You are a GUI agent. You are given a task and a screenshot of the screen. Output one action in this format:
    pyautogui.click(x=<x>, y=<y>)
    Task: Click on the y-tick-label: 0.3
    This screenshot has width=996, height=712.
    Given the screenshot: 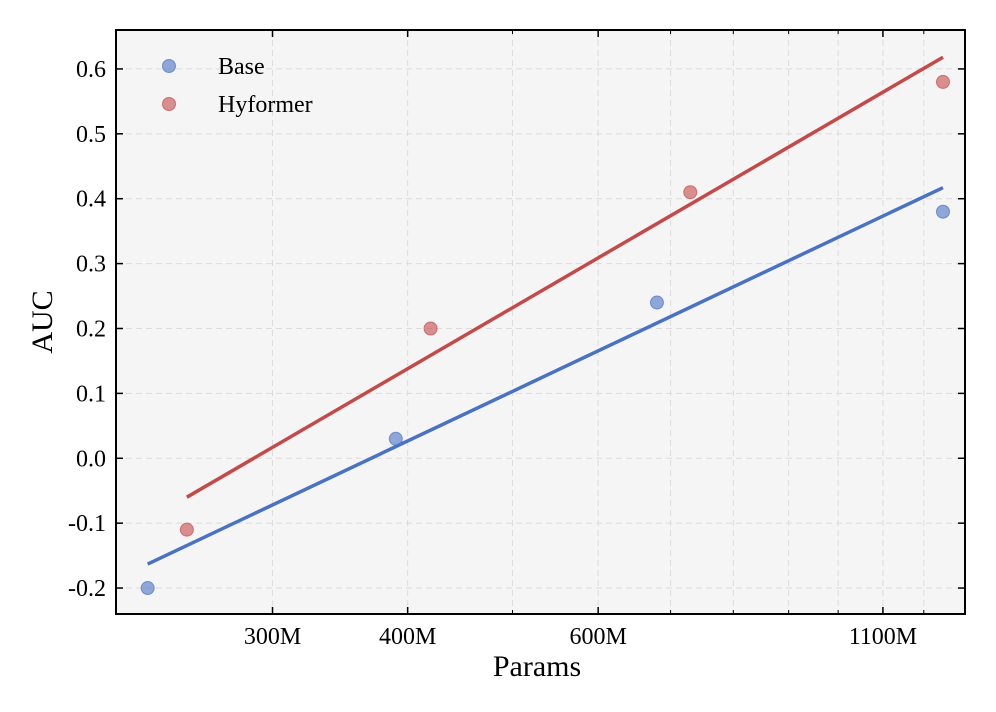 What is the action you would take?
    pyautogui.click(x=91, y=265)
    